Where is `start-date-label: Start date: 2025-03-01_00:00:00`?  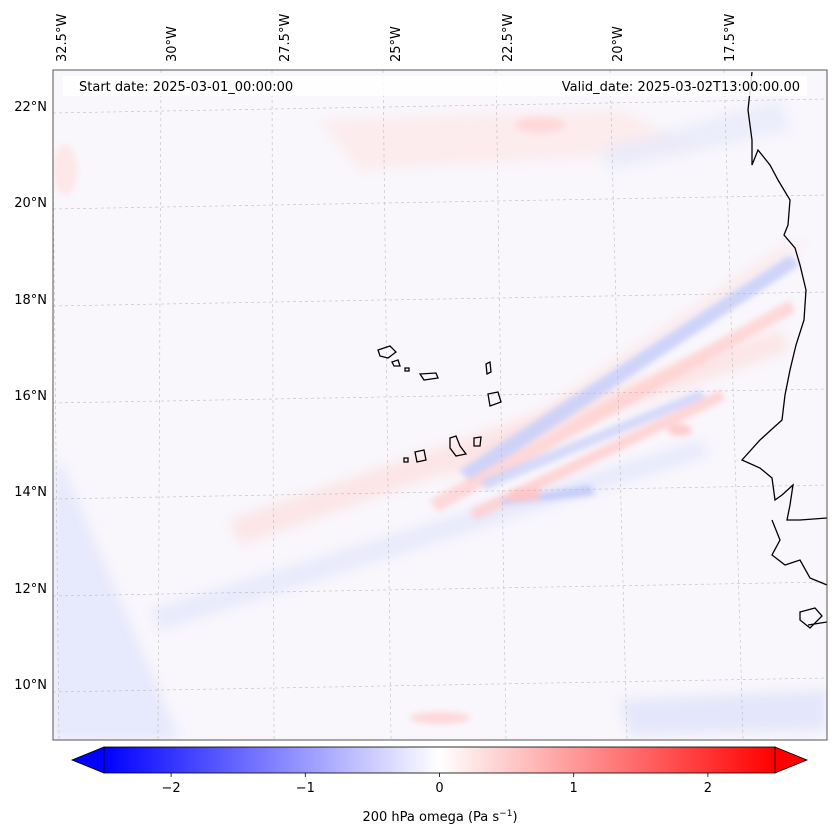 start-date-label: Start date: 2025-03-01_00:00:00 is located at coordinates (186, 87).